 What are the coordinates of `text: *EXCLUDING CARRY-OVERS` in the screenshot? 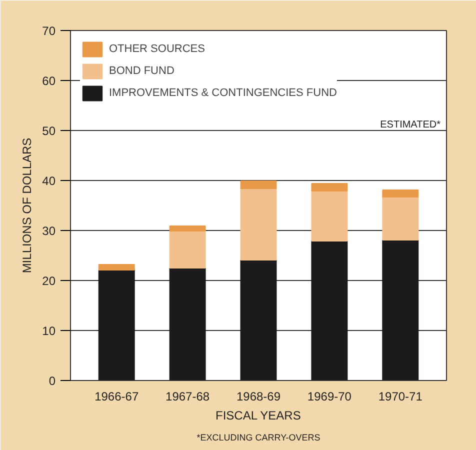 It's located at (258, 437).